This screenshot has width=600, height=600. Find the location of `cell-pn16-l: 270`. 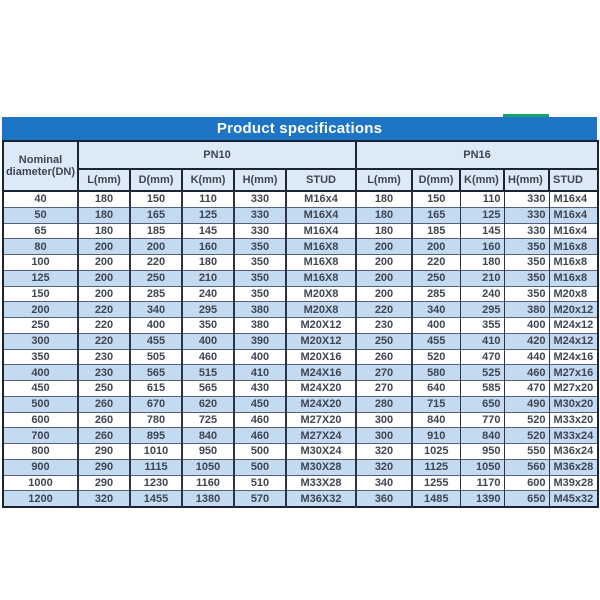

cell-pn16-l: 270 is located at coordinates (383, 388).